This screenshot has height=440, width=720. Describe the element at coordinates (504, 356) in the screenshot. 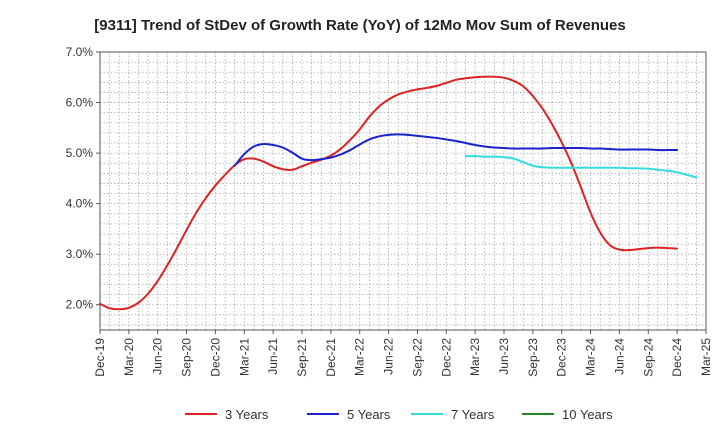

I see `x-tick-label: Jun-23` at that location.